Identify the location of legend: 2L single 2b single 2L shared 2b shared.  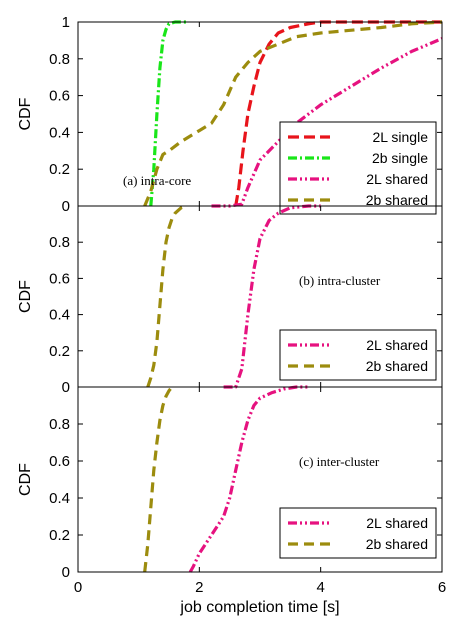
(358, 168).